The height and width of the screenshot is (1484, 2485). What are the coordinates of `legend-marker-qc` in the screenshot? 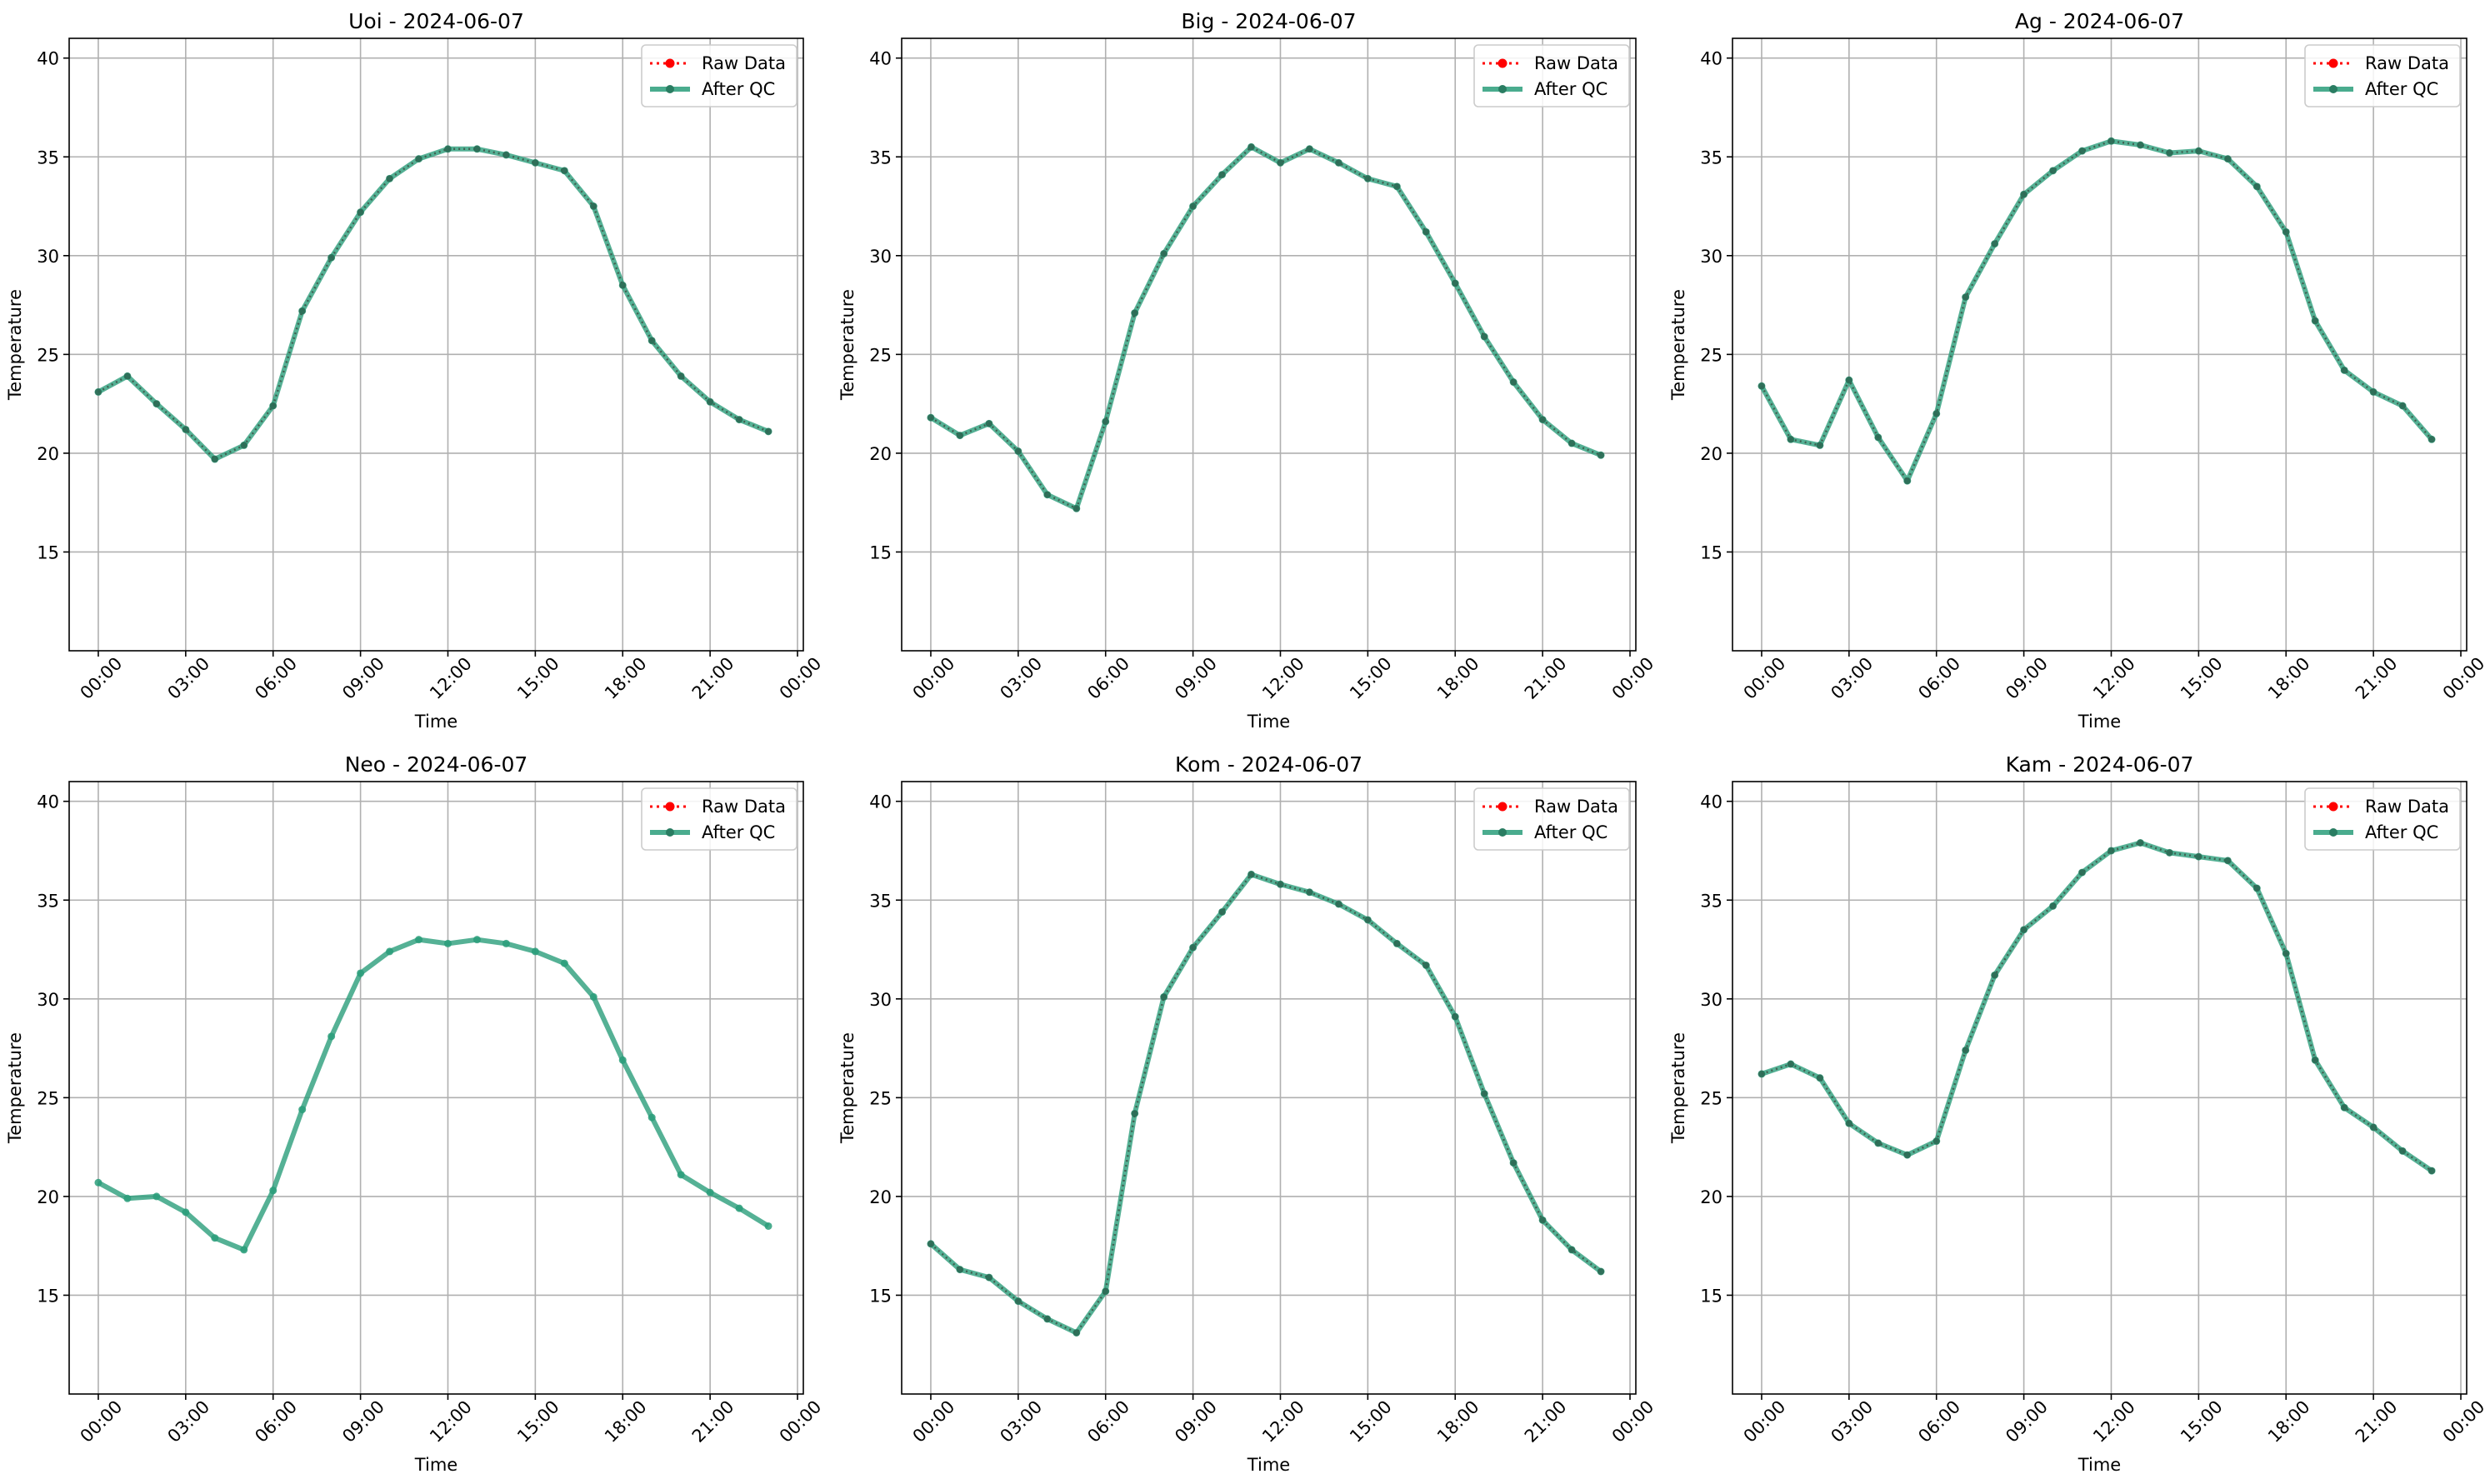 It's located at (1502, 89).